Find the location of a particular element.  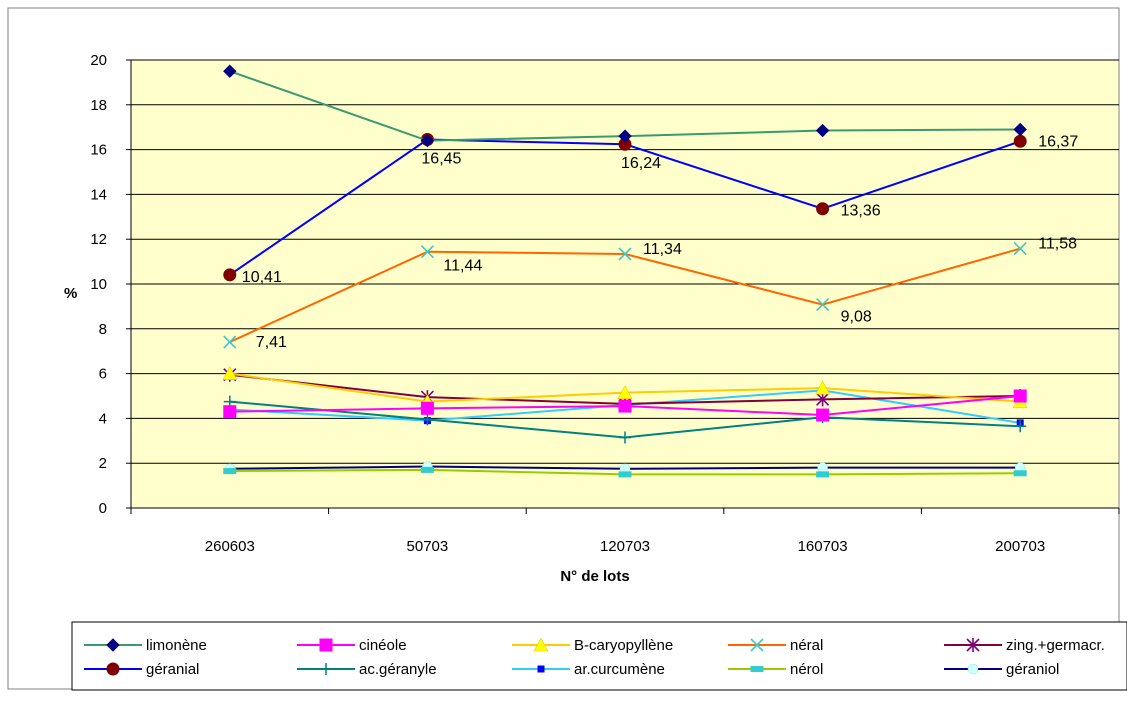

legend-label: ar.curcumène is located at coordinates (619, 669).